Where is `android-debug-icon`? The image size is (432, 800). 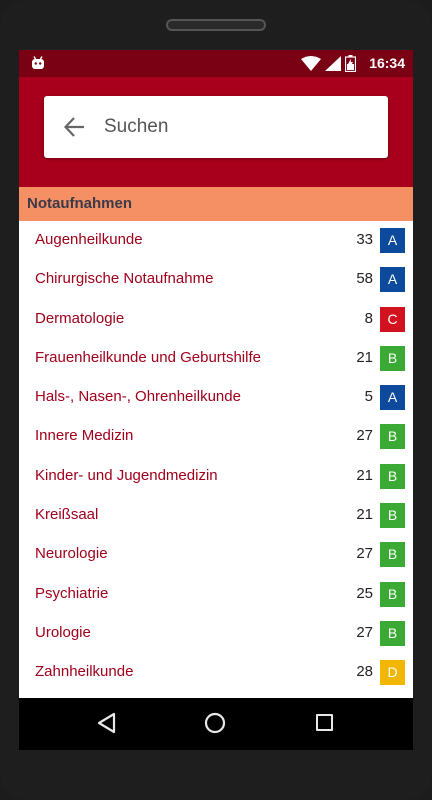
android-debug-icon is located at coordinates (38, 62).